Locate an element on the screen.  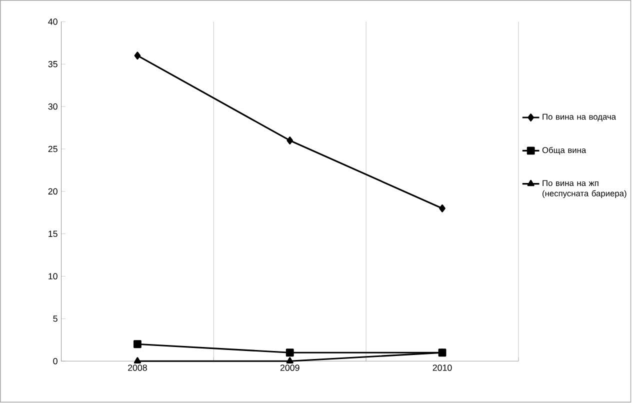
legend-label: По вина на жп (неспусната бариера) is located at coordinates (584, 189).